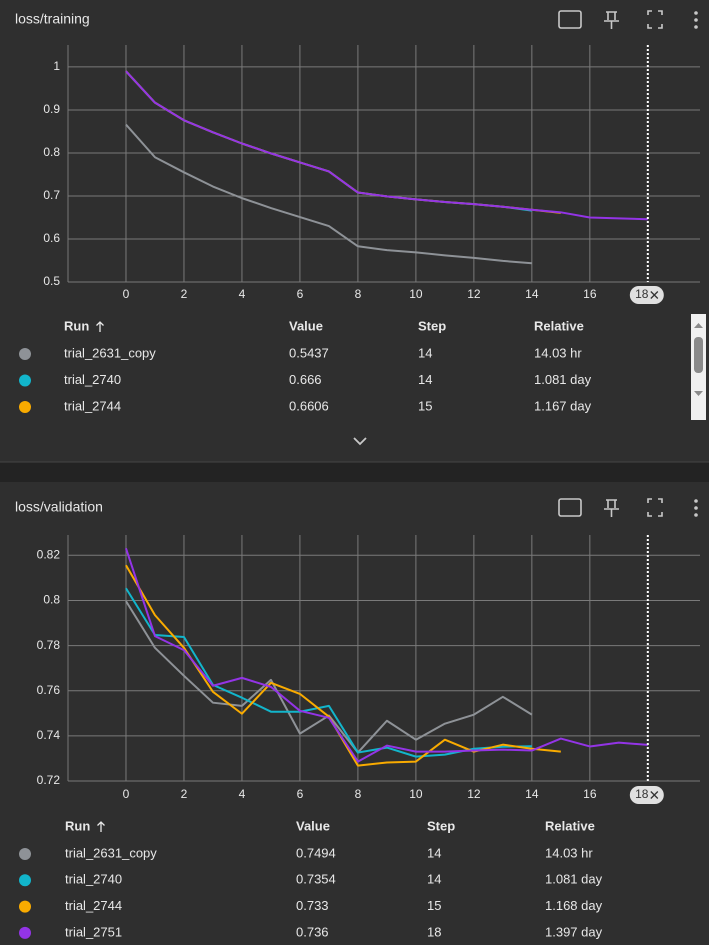 This screenshot has width=709, height=945. I want to click on table-cell: 0.5437, so click(309, 352).